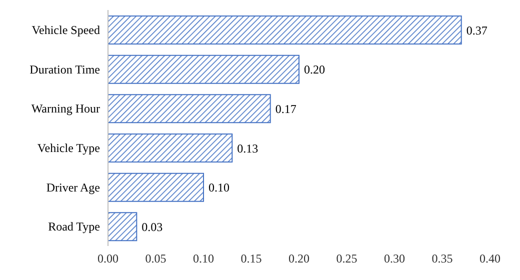 The width and height of the screenshot is (520, 280). What do you see at coordinates (347, 259) in the screenshot?
I see `x-tick-label: 0.25` at bounding box center [347, 259].